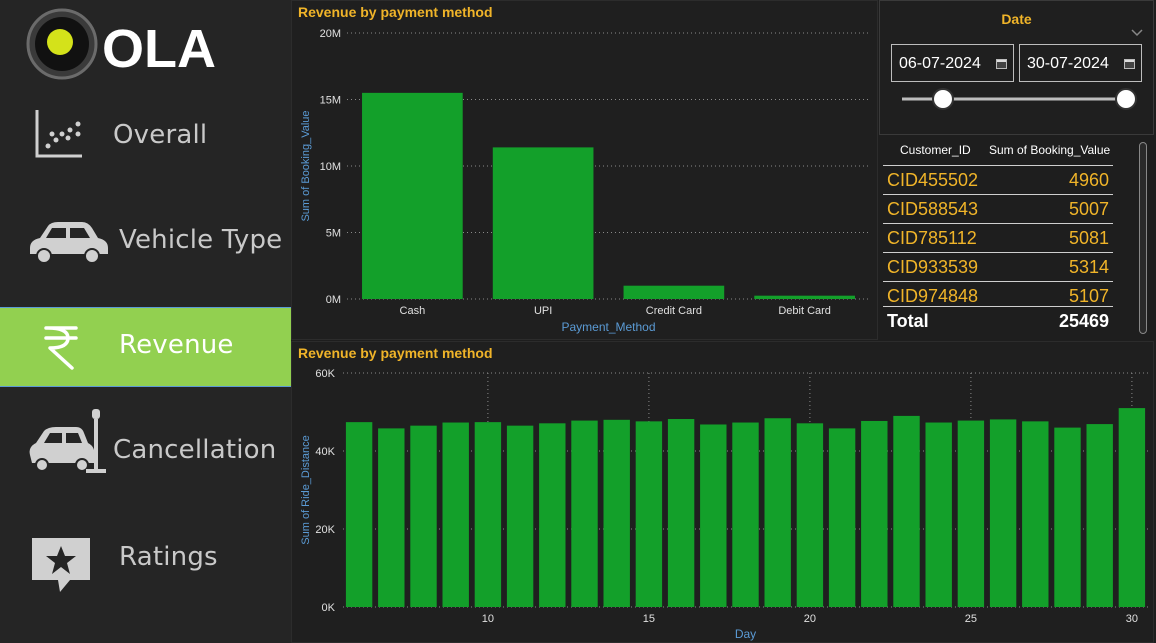  What do you see at coordinates (330, 101) in the screenshot?
I see `y-tick-label: 15M` at bounding box center [330, 101].